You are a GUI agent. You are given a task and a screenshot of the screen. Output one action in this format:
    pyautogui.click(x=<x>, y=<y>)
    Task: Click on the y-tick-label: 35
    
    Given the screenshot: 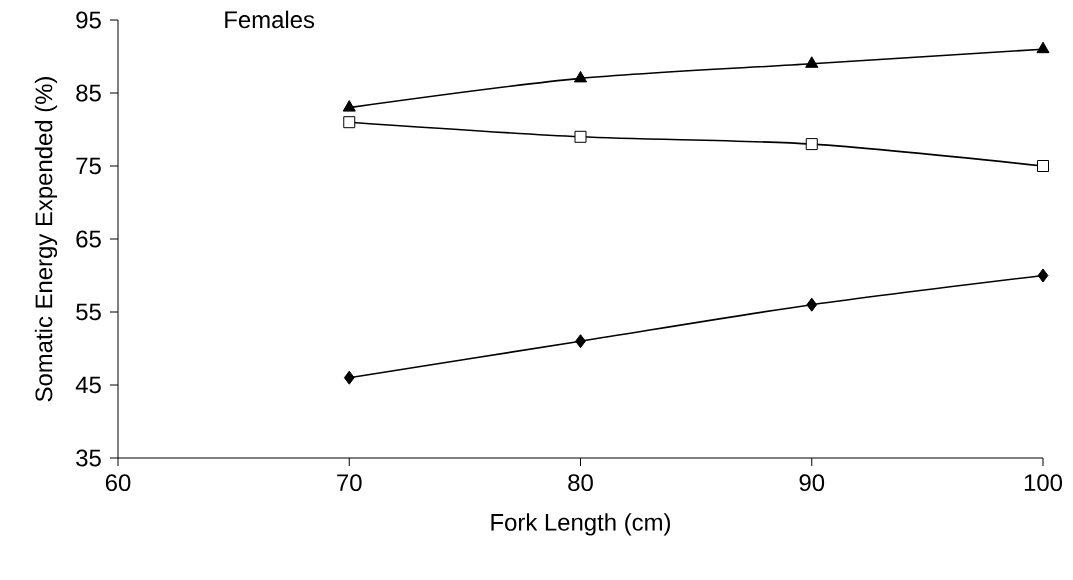 What is the action you would take?
    pyautogui.click(x=88, y=458)
    